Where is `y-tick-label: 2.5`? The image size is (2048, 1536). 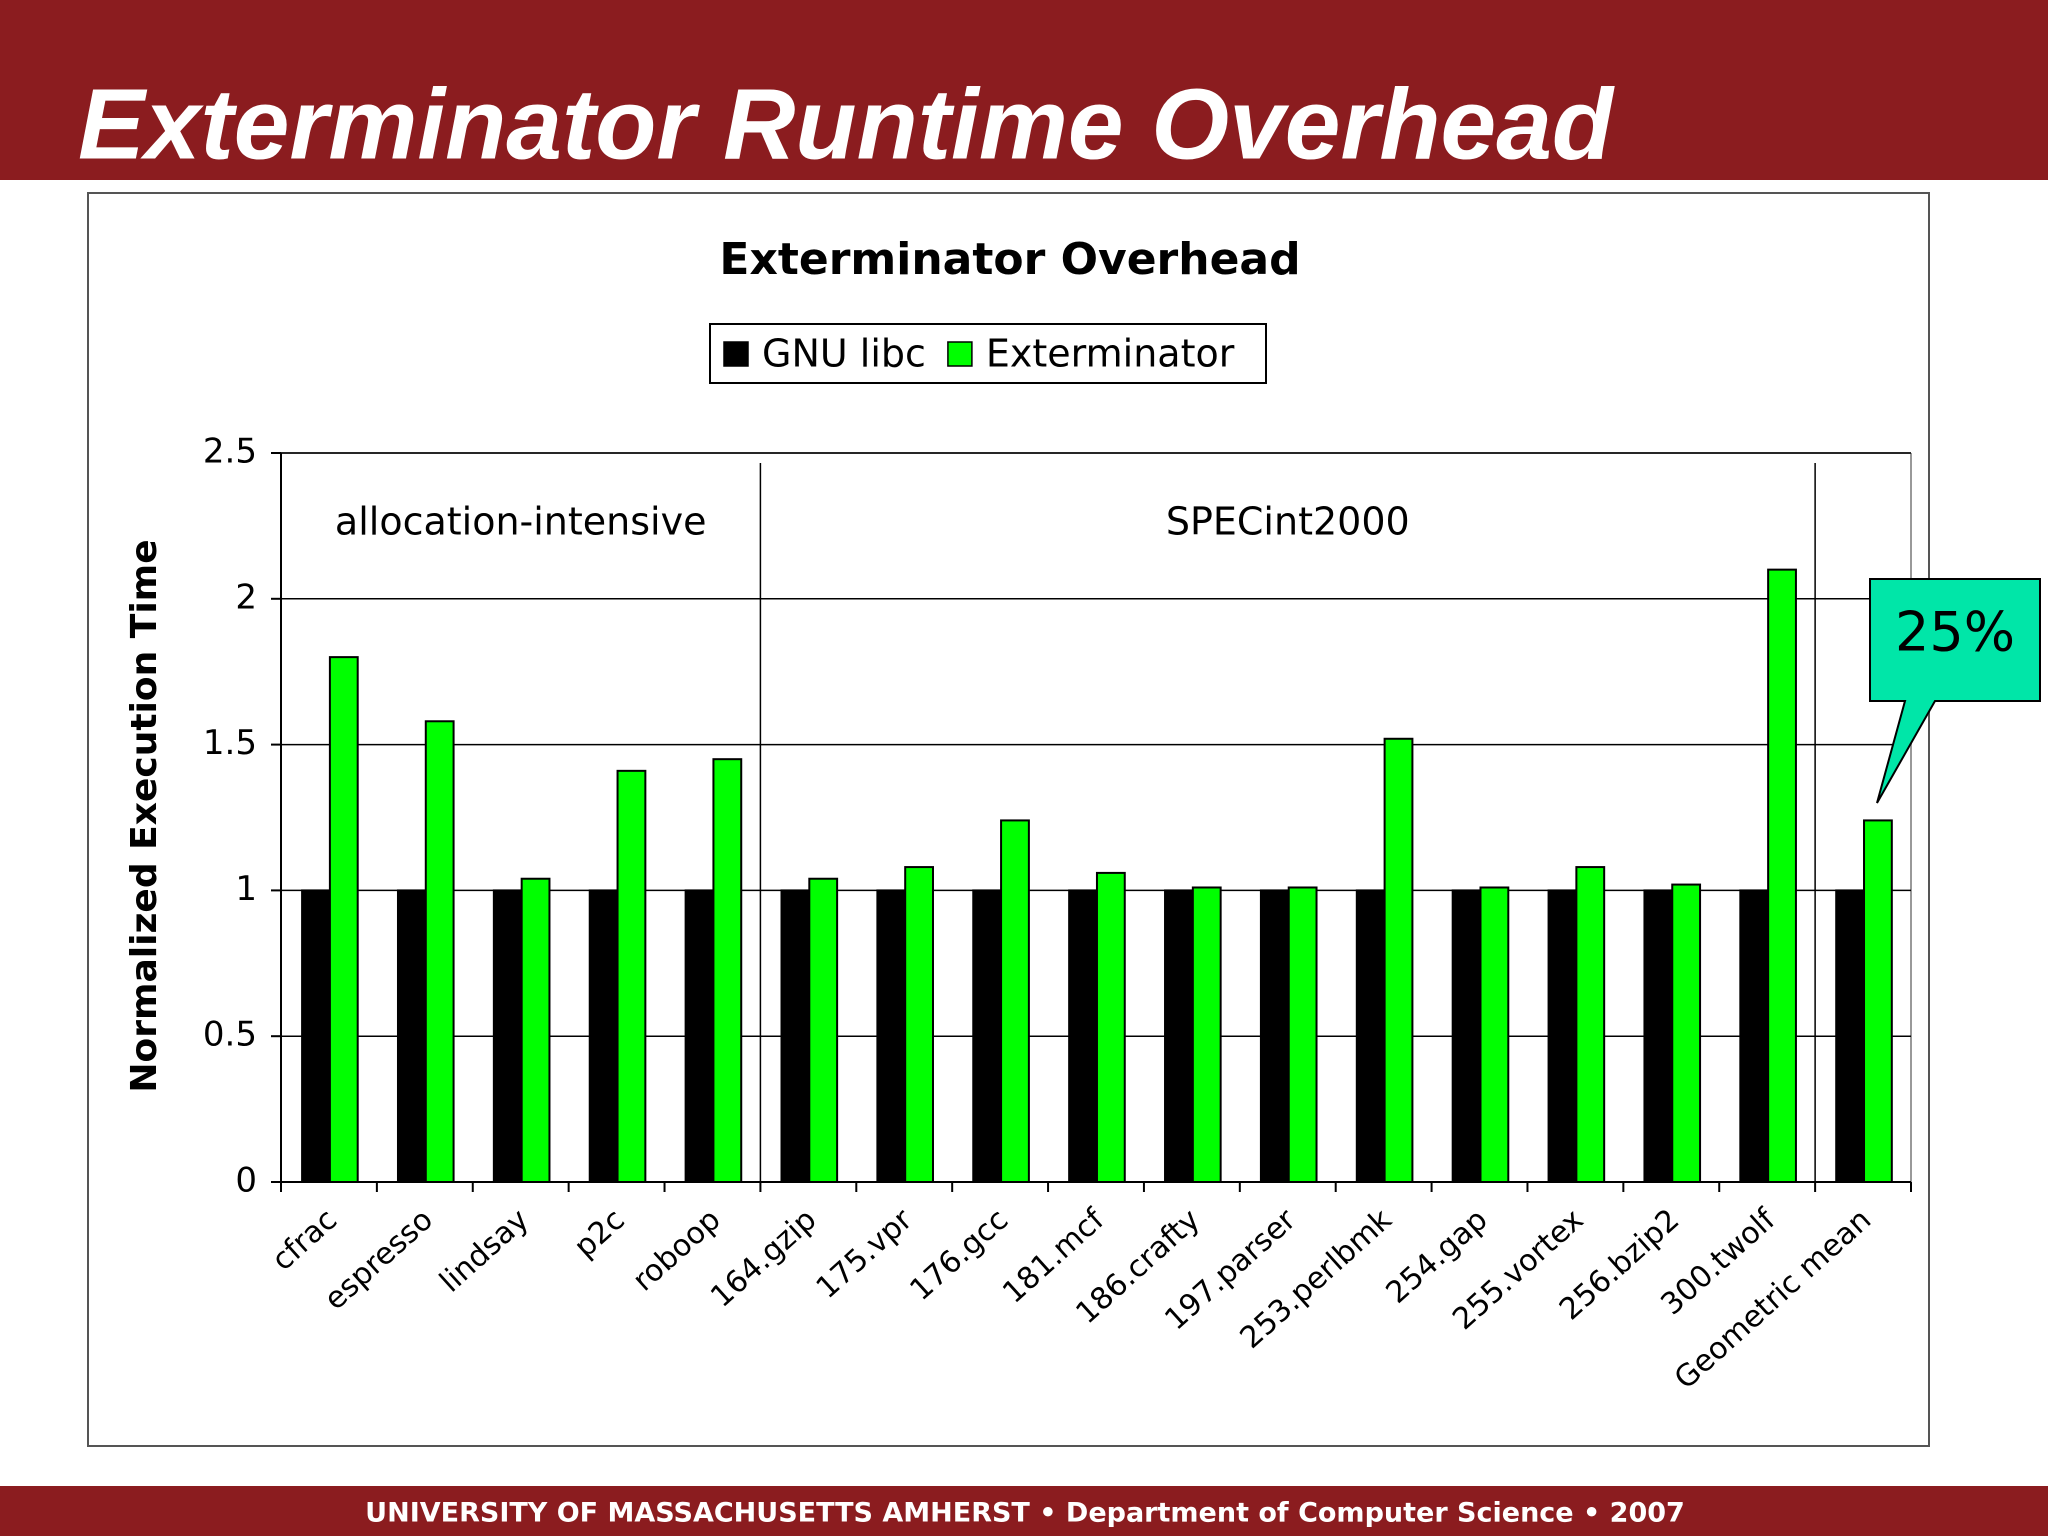
y-tick-label: 2.5 is located at coordinates (230, 452).